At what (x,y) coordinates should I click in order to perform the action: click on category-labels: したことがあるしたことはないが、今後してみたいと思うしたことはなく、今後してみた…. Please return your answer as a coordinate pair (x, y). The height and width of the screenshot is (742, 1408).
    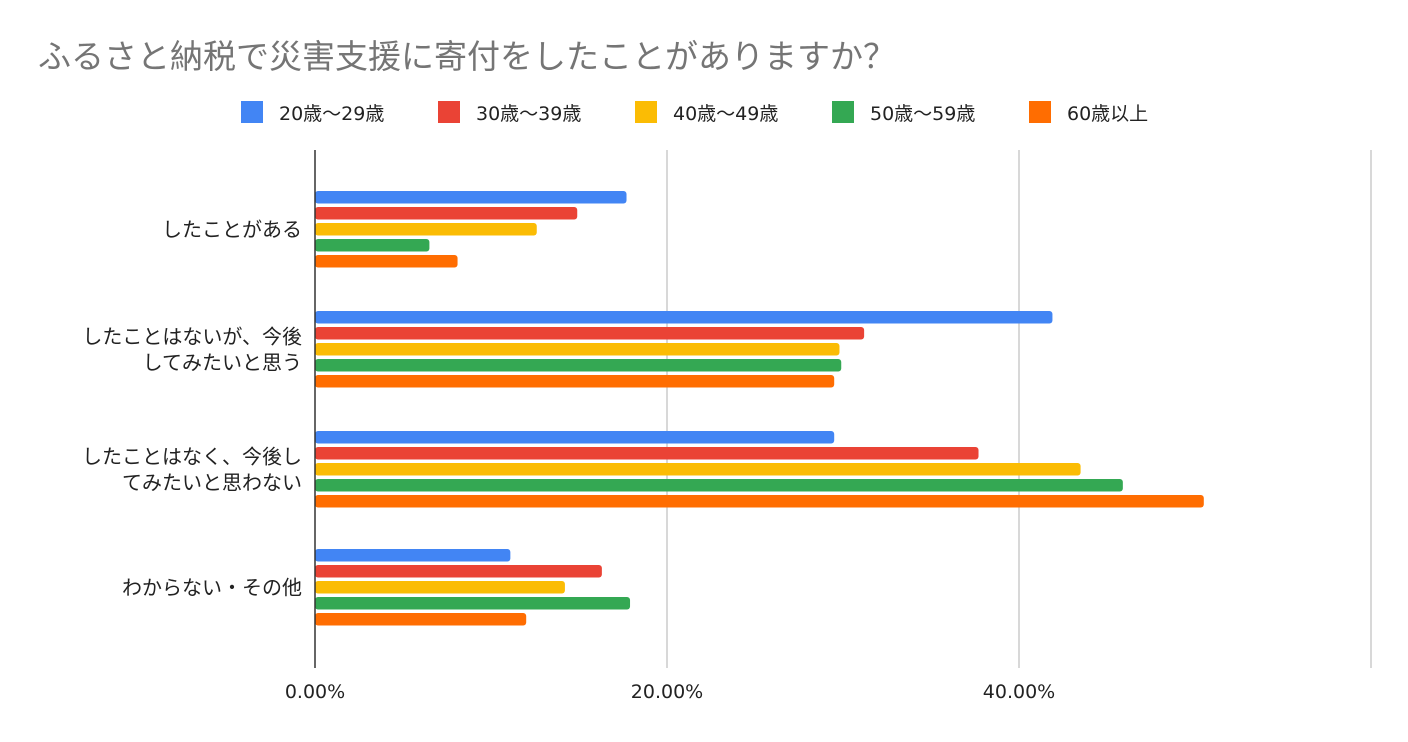
    Looking at the image, I should click on (192, 408).